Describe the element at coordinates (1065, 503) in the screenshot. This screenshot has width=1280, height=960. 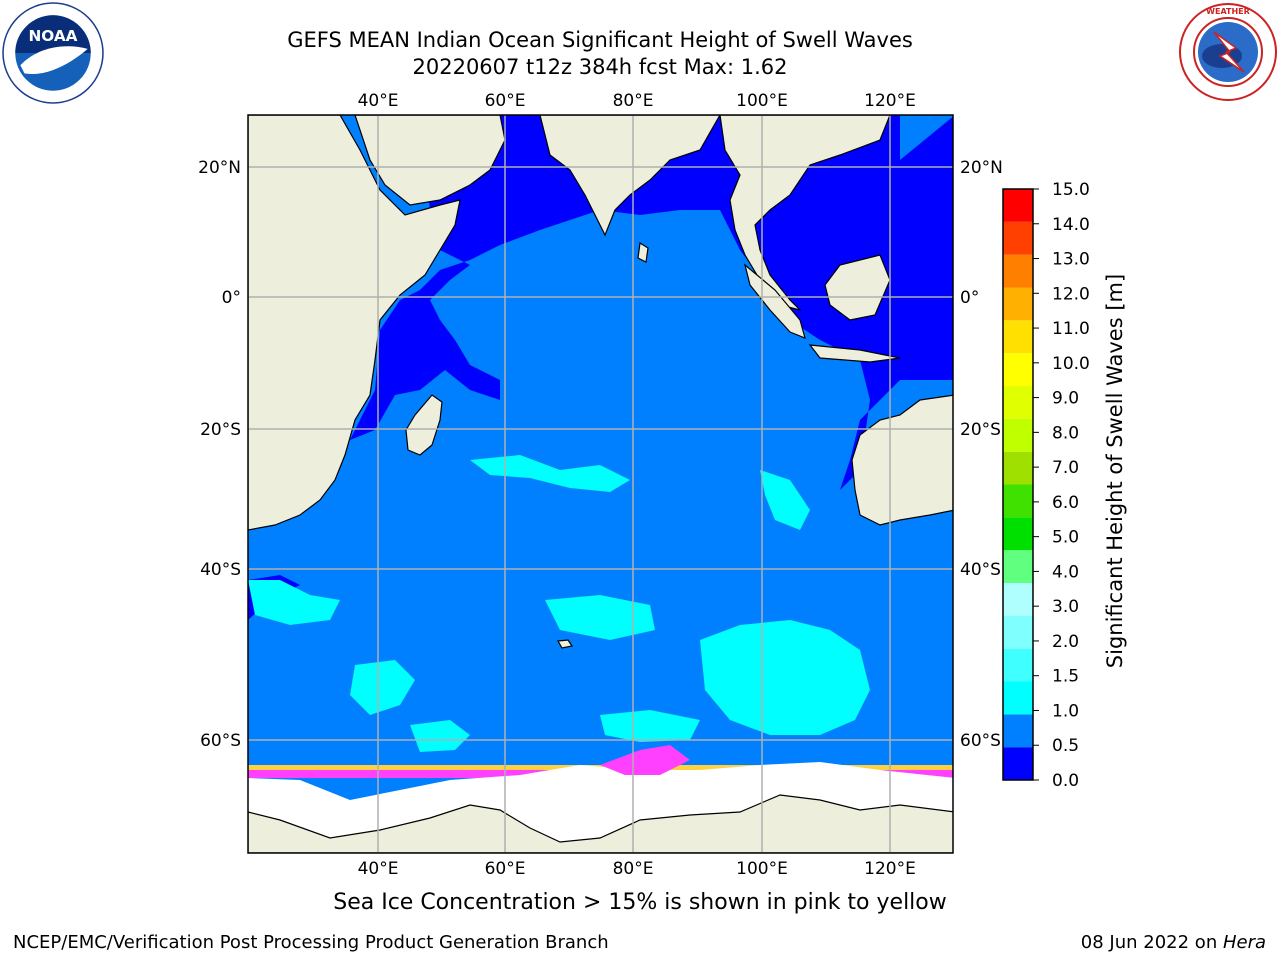
I see `colorbar-tick-label-9: 6.0` at that location.